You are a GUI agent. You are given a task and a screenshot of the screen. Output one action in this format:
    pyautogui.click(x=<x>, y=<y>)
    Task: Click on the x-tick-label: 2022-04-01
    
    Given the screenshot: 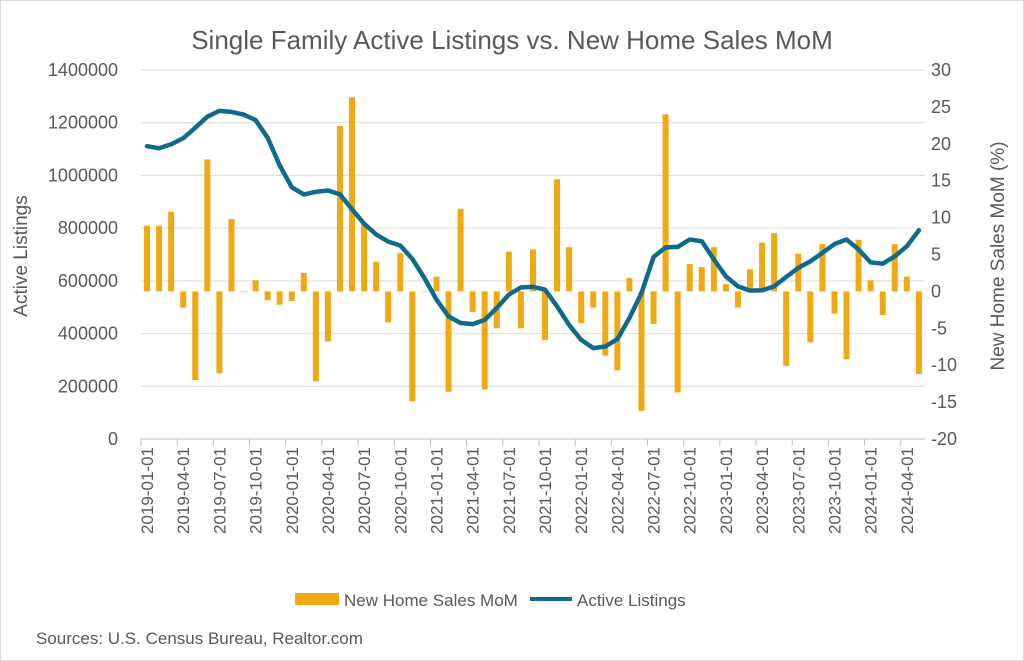 What is the action you would take?
    pyautogui.click(x=617, y=490)
    